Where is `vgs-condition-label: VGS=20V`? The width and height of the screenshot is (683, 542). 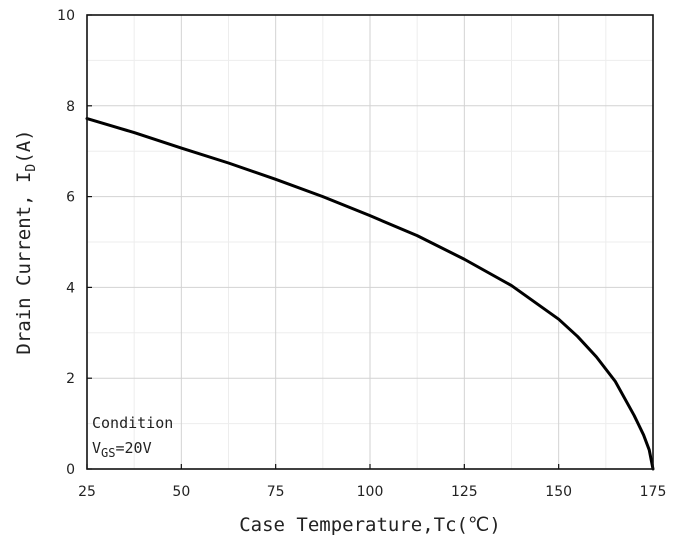
vgs-condition-label: VGS=20V is located at coordinates (122, 449).